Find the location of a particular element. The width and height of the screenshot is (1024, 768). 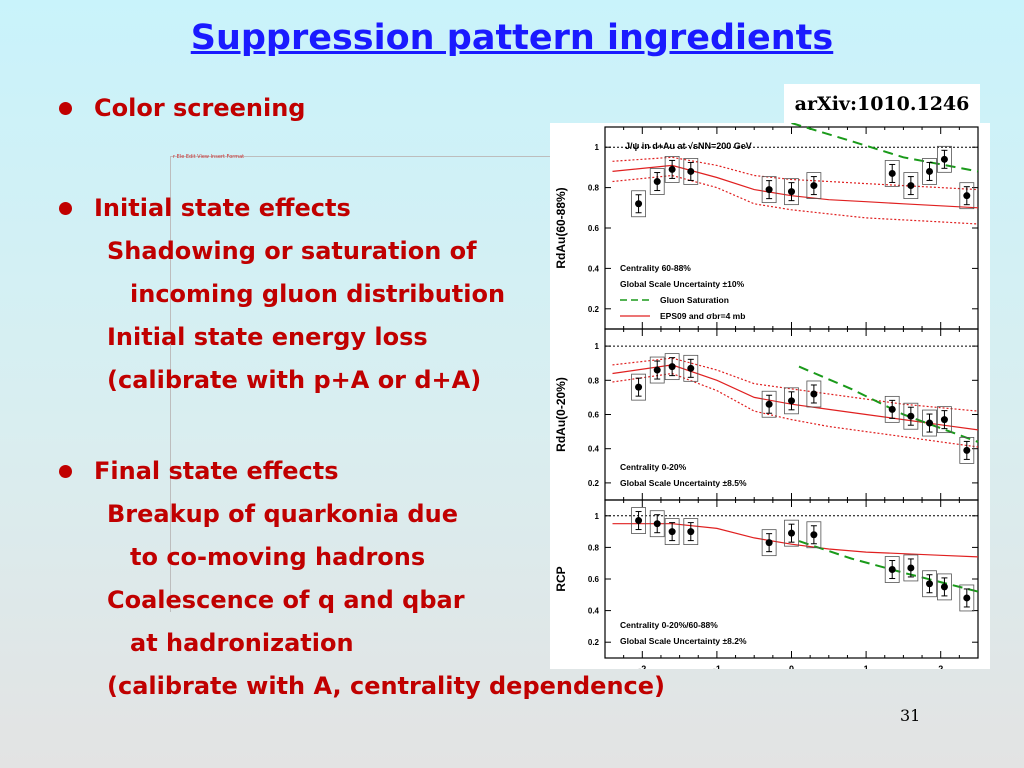

y-axis-label: RdAu(60-88%) is located at coordinates (561, 227).